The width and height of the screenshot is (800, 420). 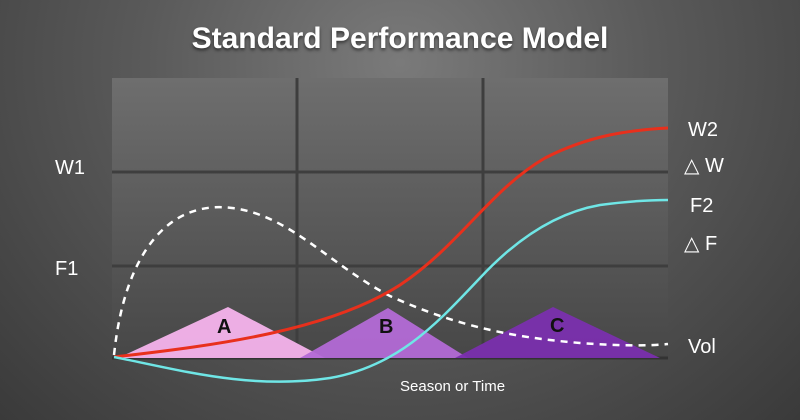 I want to click on label-vol: Vol, so click(x=702, y=347).